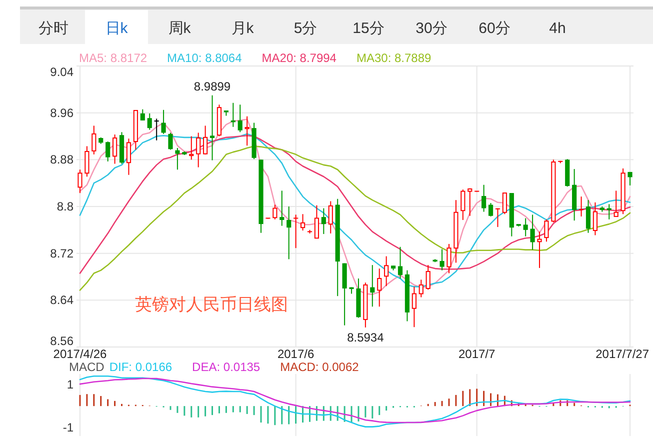  I want to click on x-tick-label: 2017/6, so click(295, 354).